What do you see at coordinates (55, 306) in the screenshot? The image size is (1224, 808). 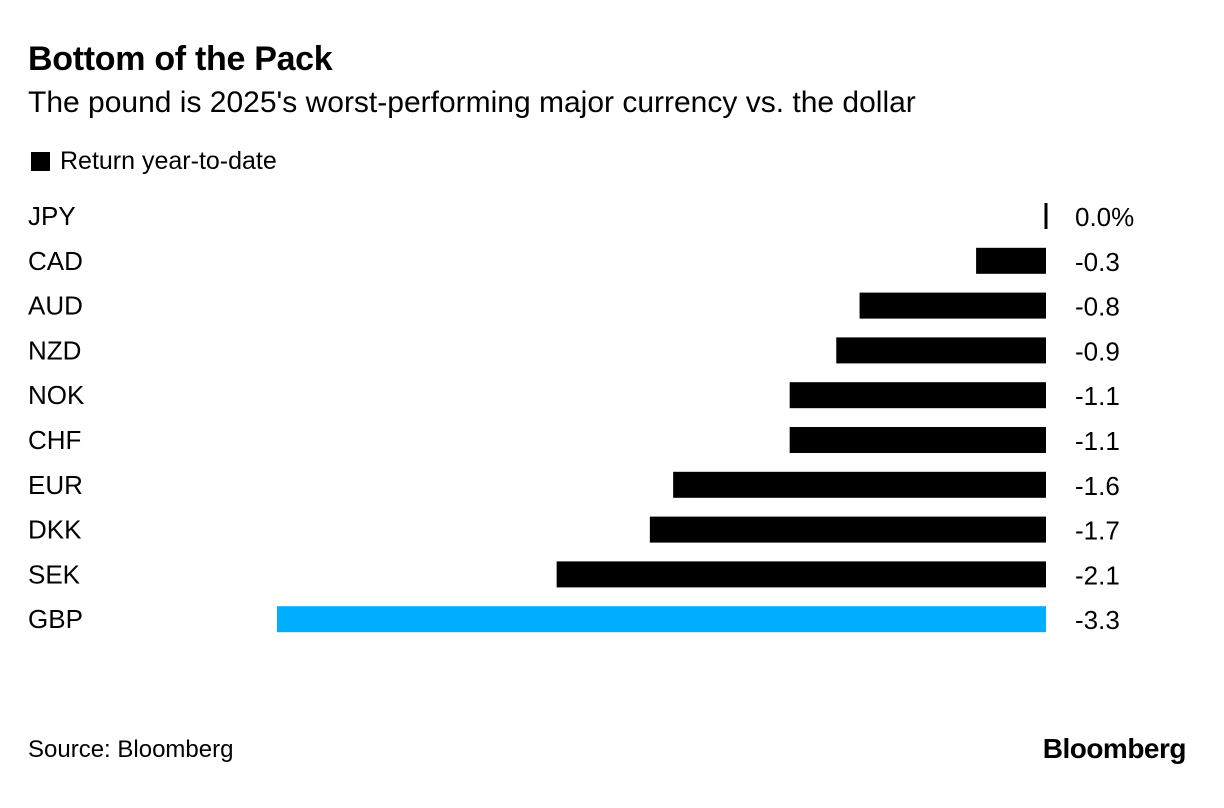 I see `category-label: AUD` at bounding box center [55, 306].